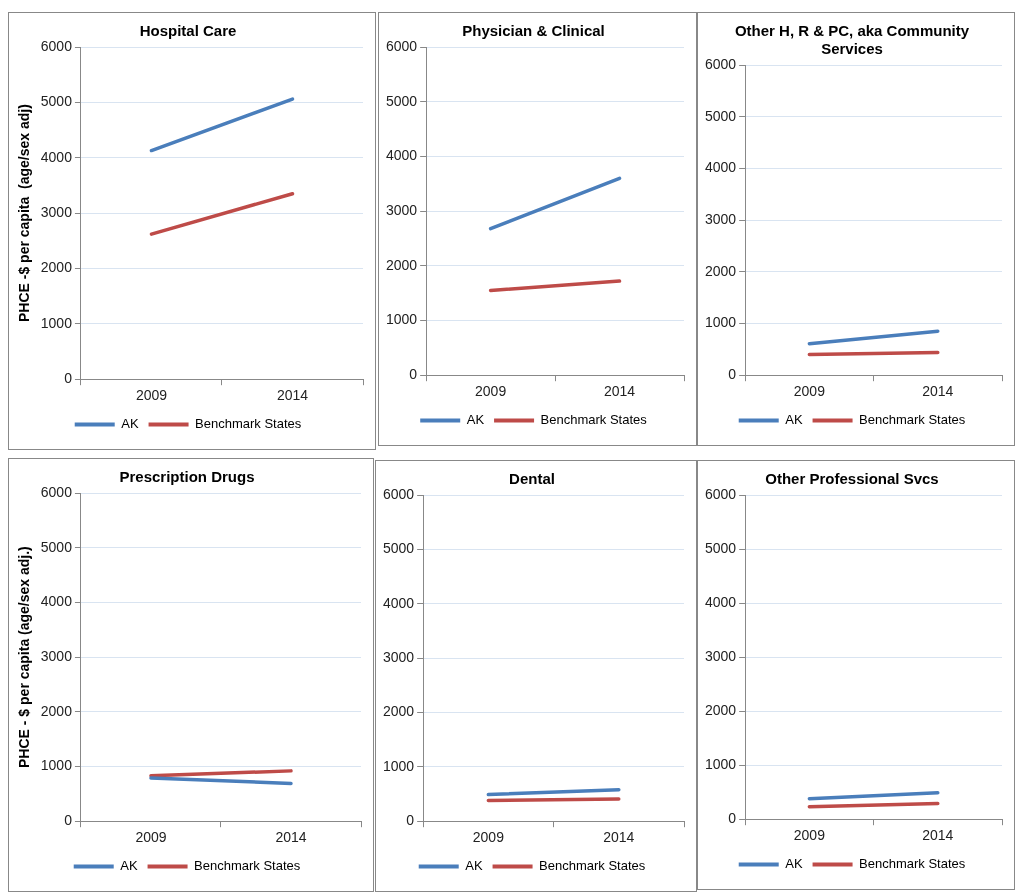  Describe the element at coordinates (532, 479) in the screenshot. I see `chart-title: Dental` at that location.